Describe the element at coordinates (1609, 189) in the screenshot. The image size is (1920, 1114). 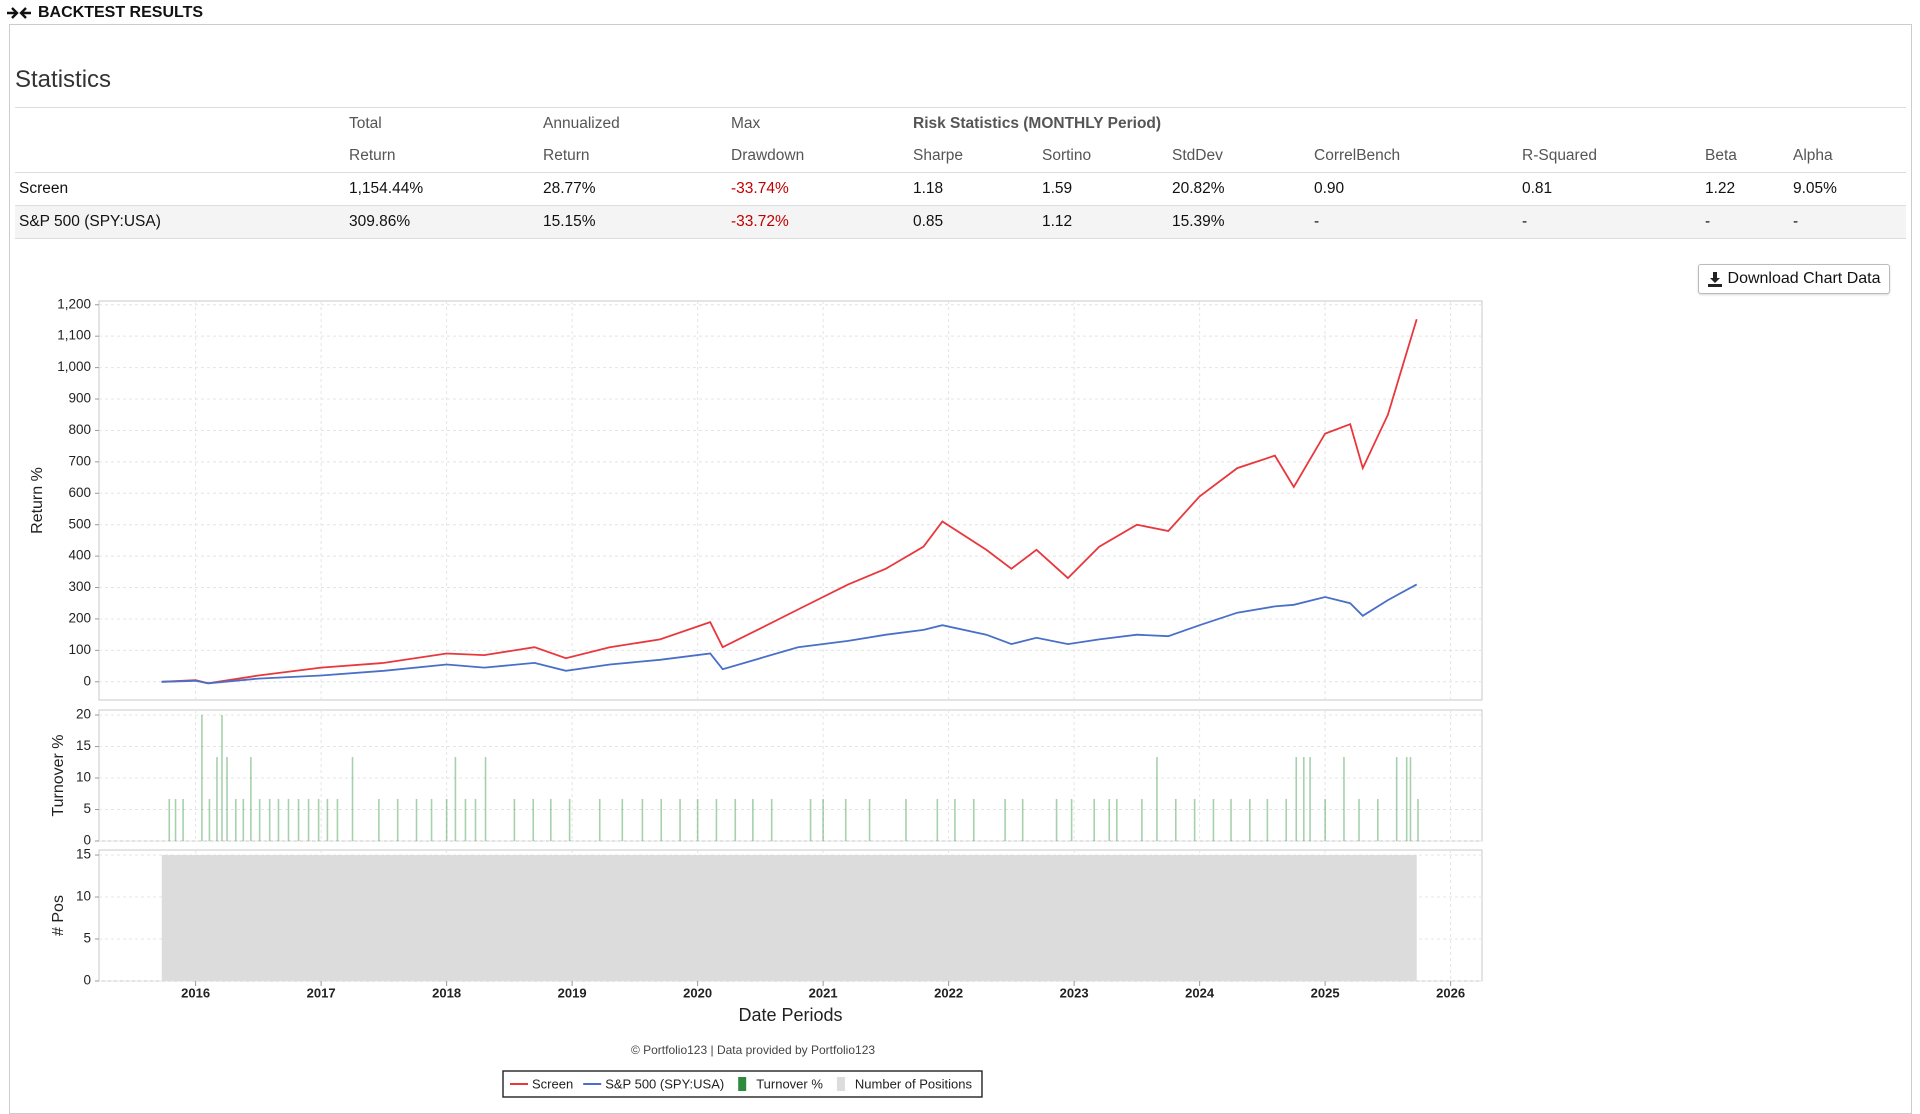
I see `table-cell: 0.81` at that location.